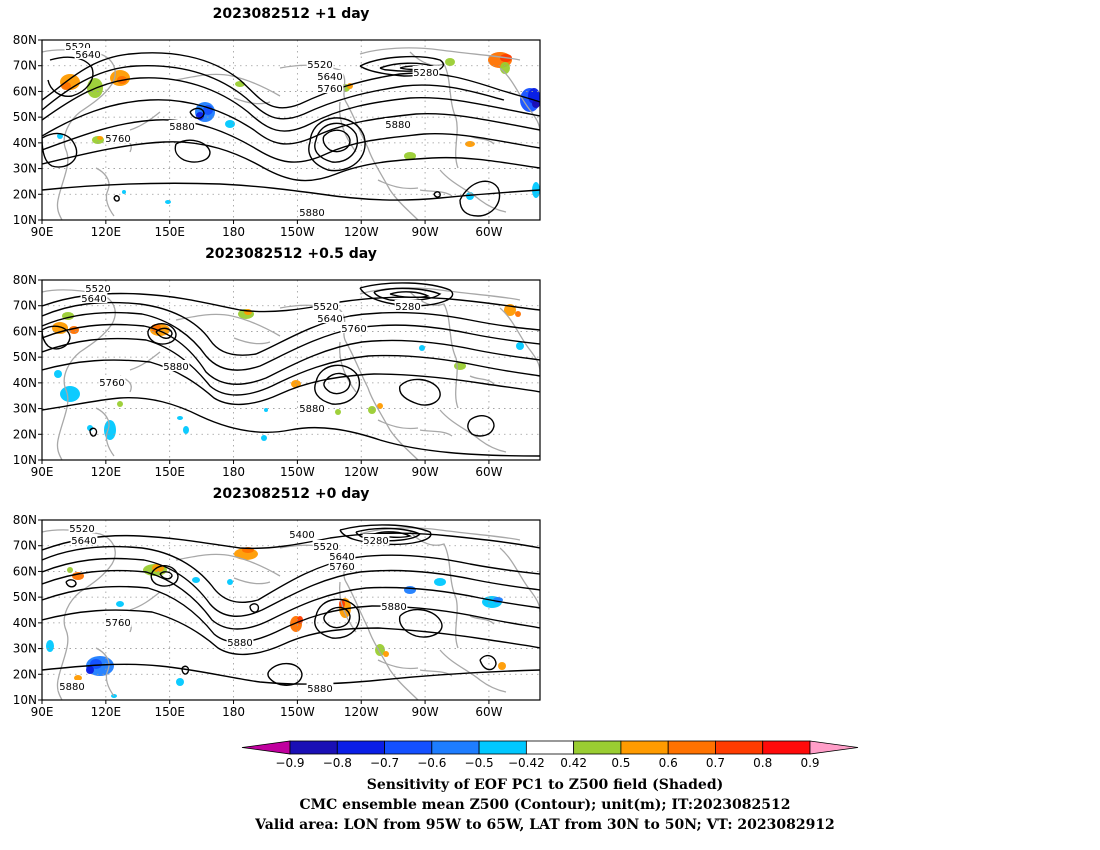 This screenshot has width=1100, height=850. What do you see at coordinates (384, 763) in the screenshot?
I see `colorbar-tick-label: −0.7` at bounding box center [384, 763].